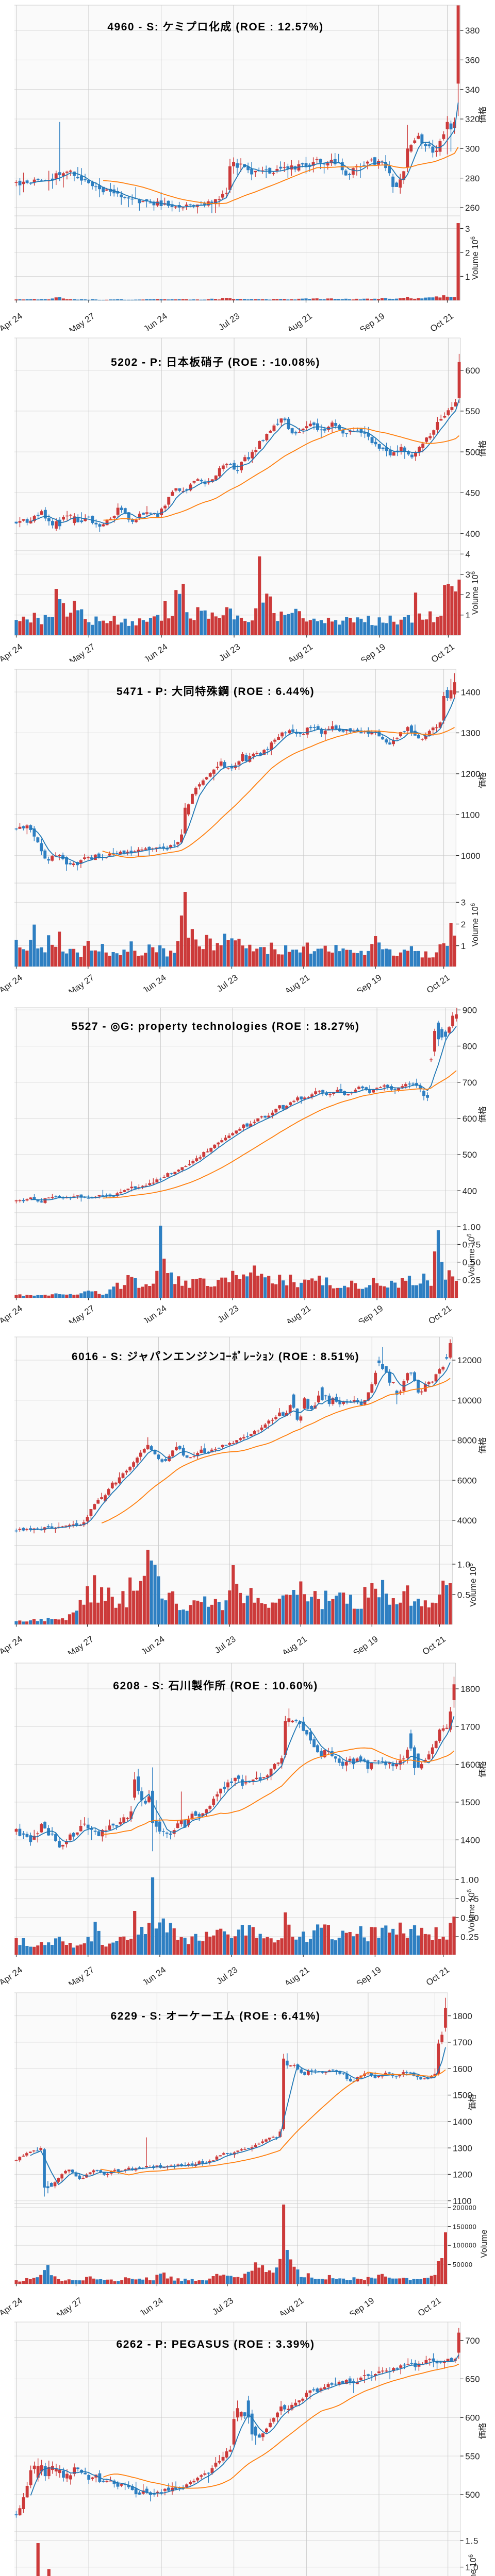  I want to click on svg-text: 1700, so click(462, 2042).